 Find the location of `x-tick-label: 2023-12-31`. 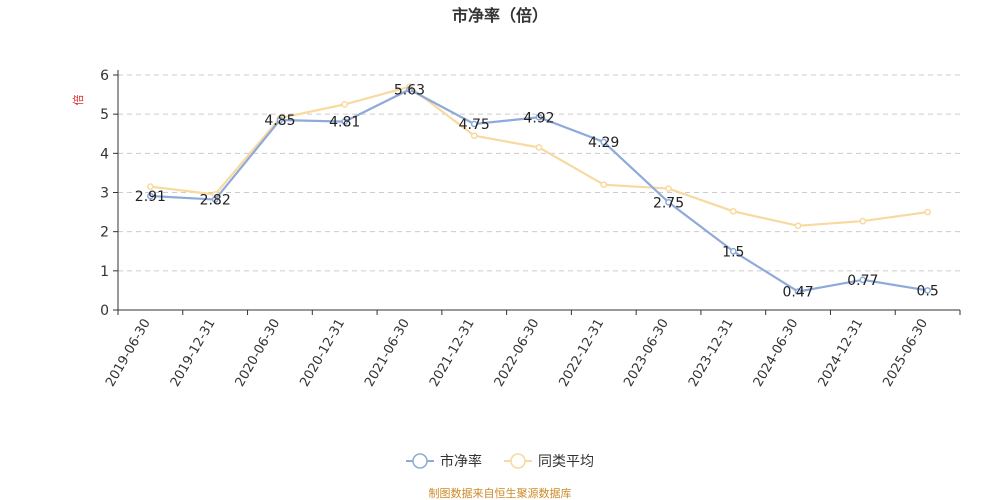

x-tick-label: 2023-12-31 is located at coordinates (711, 353).